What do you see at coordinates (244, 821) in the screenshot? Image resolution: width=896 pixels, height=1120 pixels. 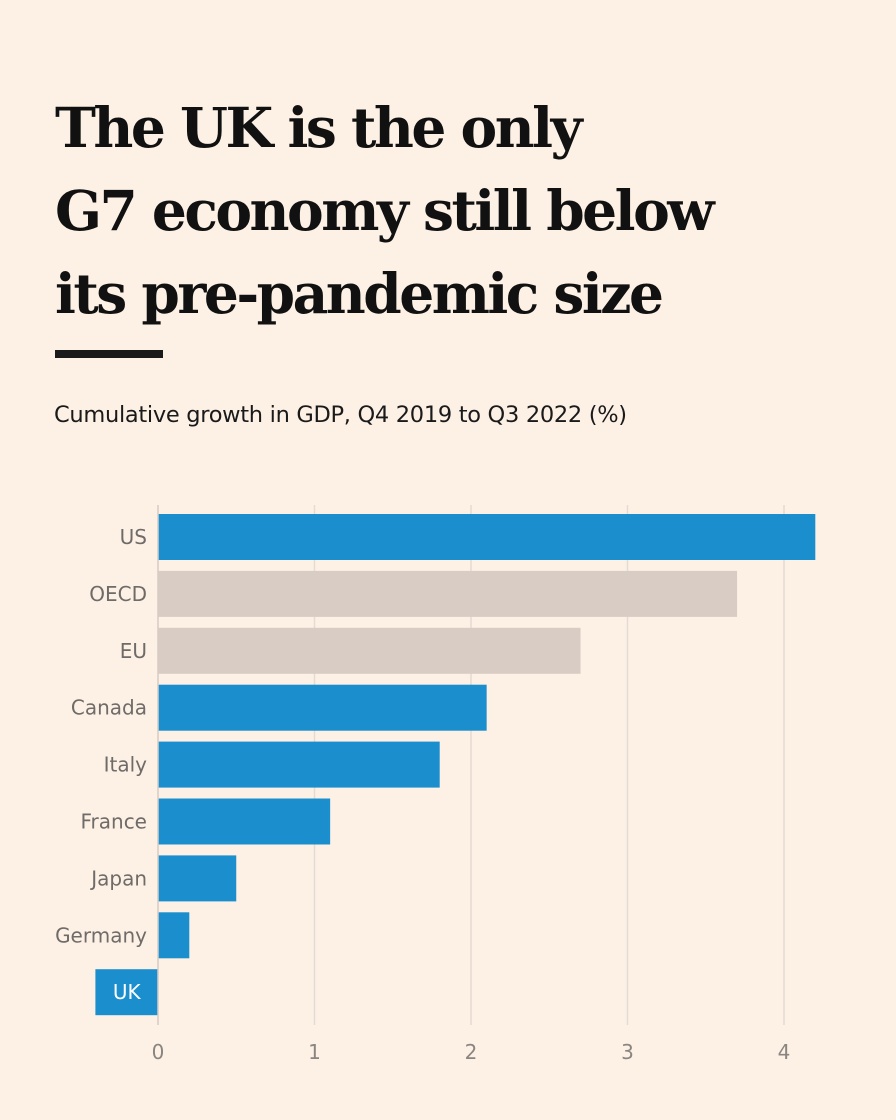 I see `bar-france` at bounding box center [244, 821].